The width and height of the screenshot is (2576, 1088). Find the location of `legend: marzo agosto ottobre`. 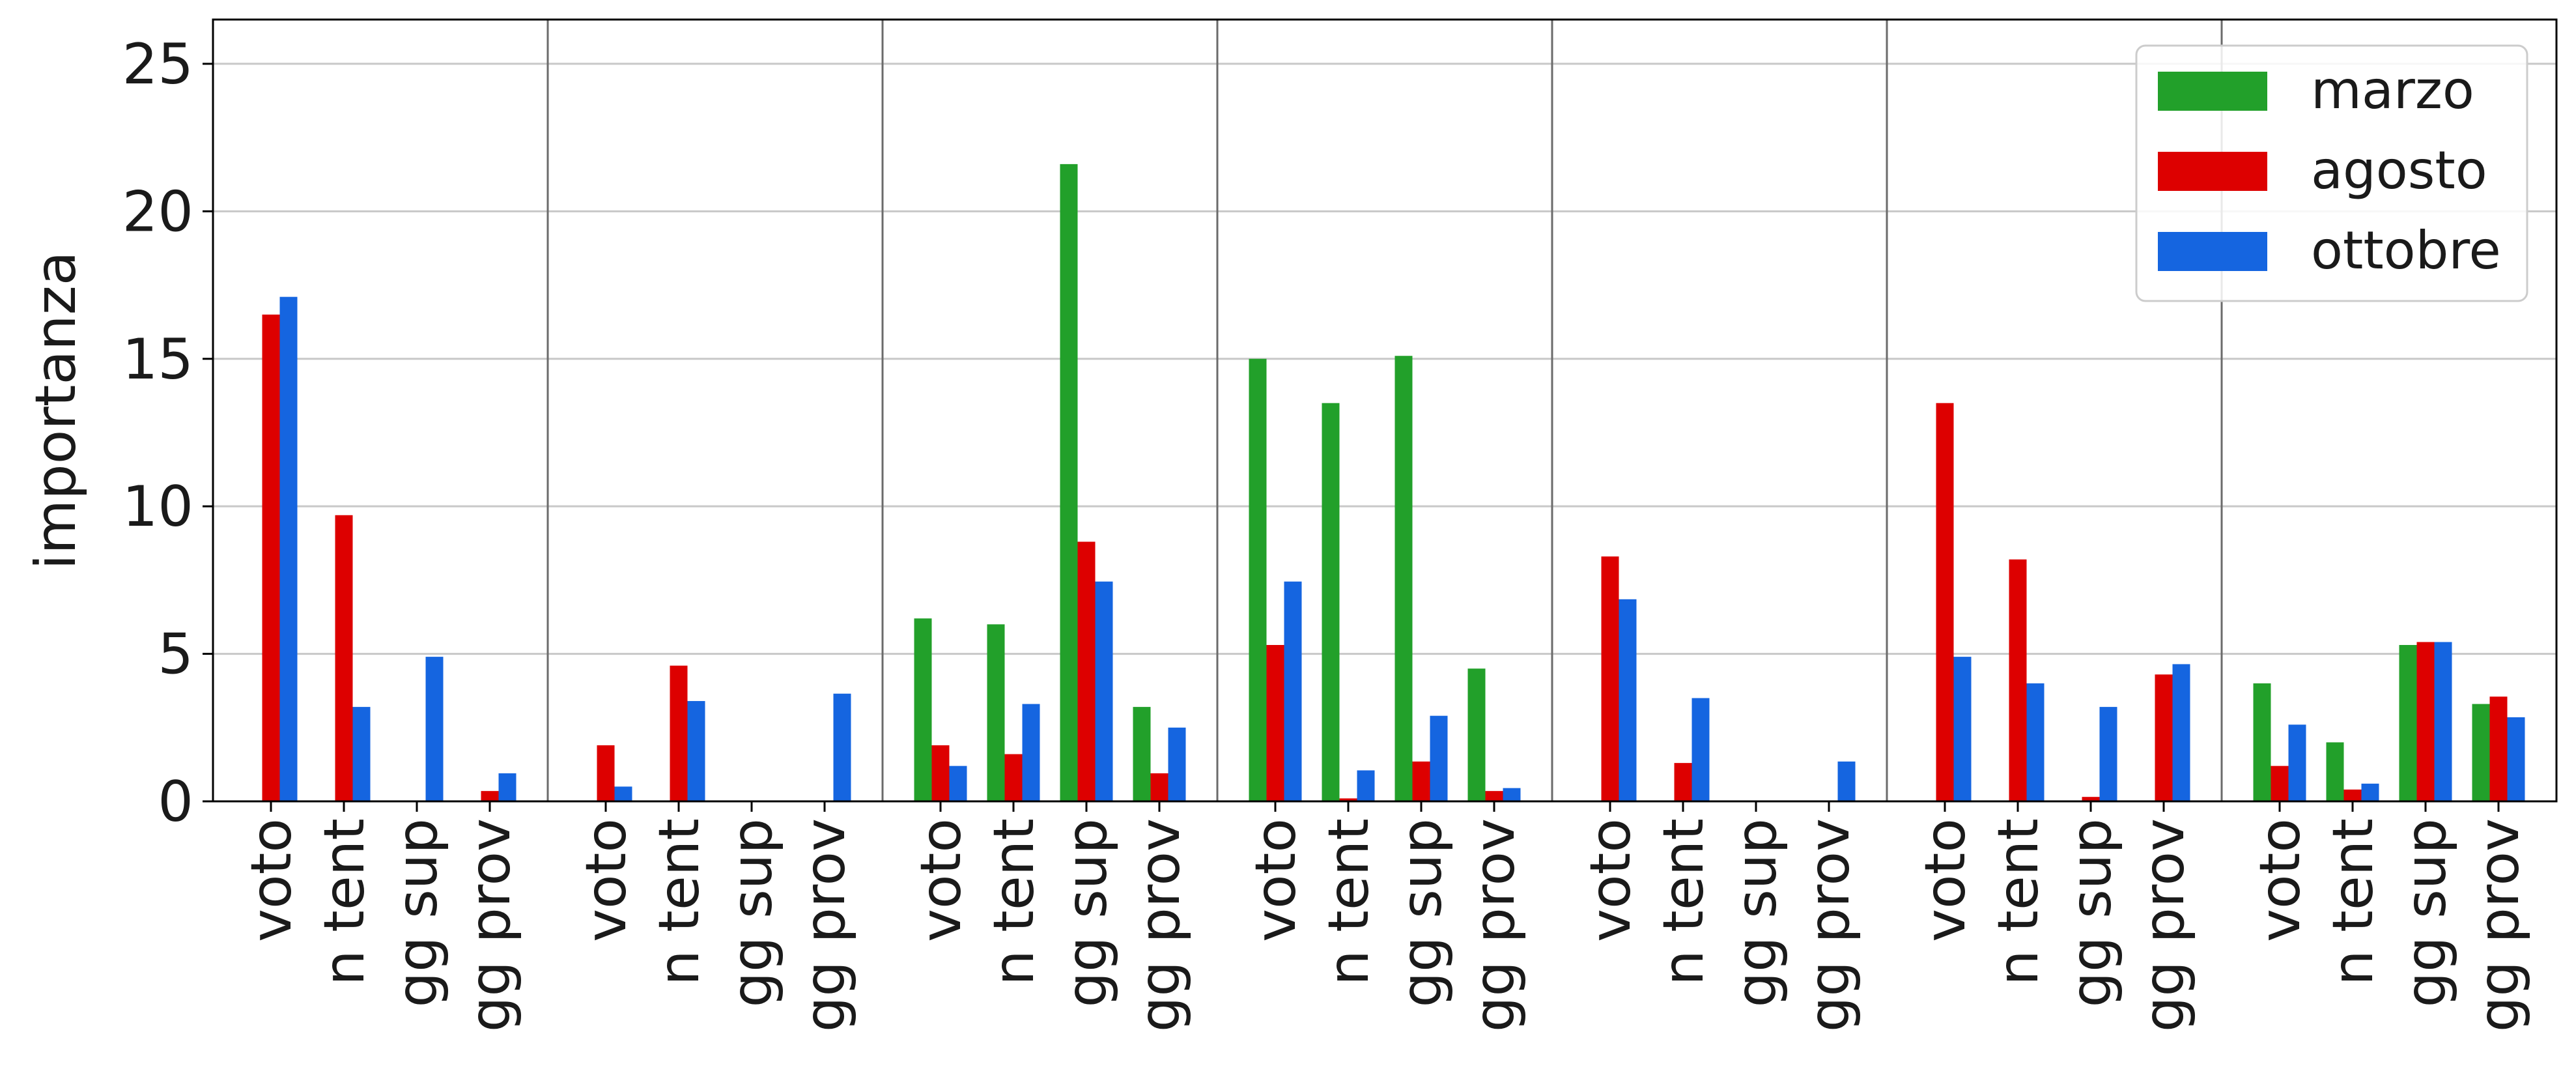

legend: marzo agosto ottobre is located at coordinates (2331, 173).